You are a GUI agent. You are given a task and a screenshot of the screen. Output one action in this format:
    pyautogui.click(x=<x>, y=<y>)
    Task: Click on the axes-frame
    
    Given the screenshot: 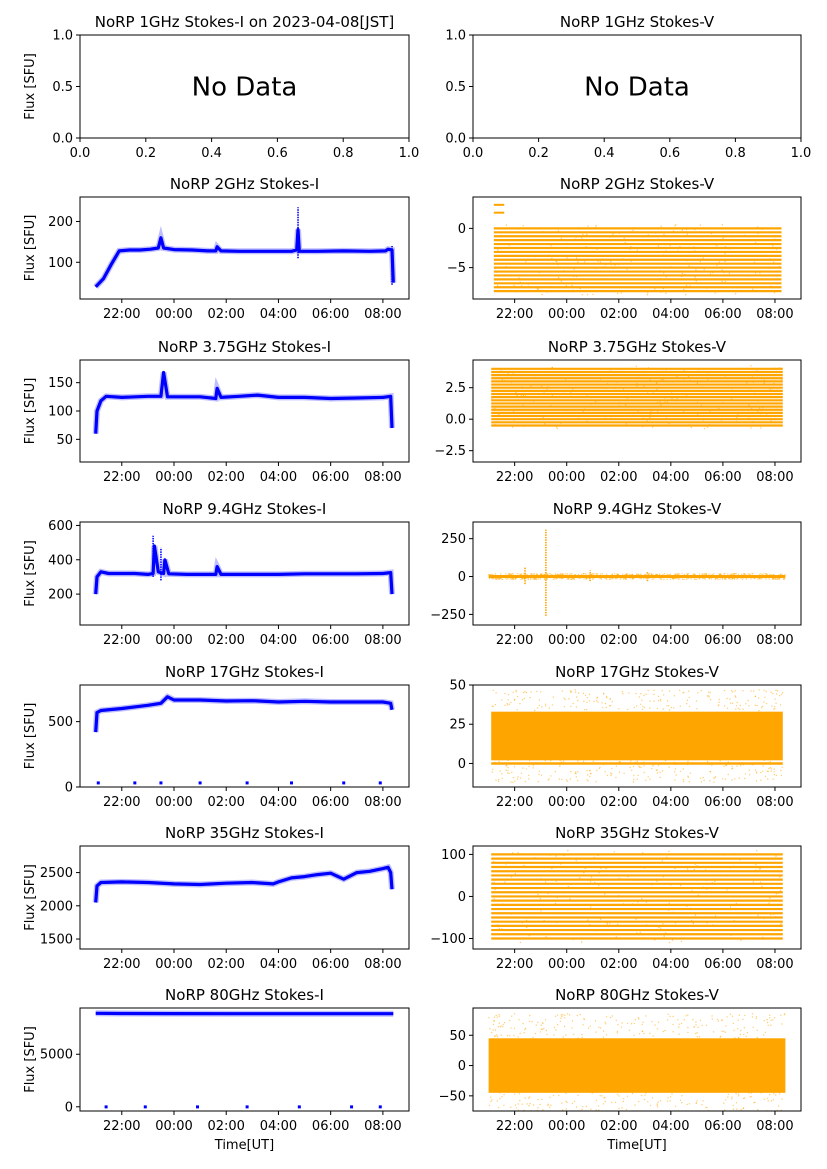 What is the action you would take?
    pyautogui.click(x=244, y=573)
    